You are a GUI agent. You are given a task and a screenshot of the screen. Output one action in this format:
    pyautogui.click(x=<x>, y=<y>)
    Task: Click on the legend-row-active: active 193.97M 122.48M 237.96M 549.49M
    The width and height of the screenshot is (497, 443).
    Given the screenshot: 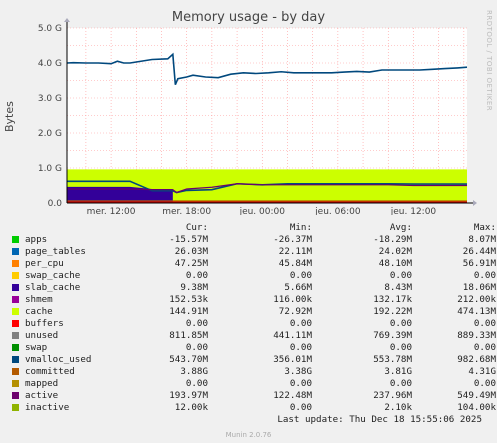 What is the action you would take?
    pyautogui.click(x=254, y=396)
    